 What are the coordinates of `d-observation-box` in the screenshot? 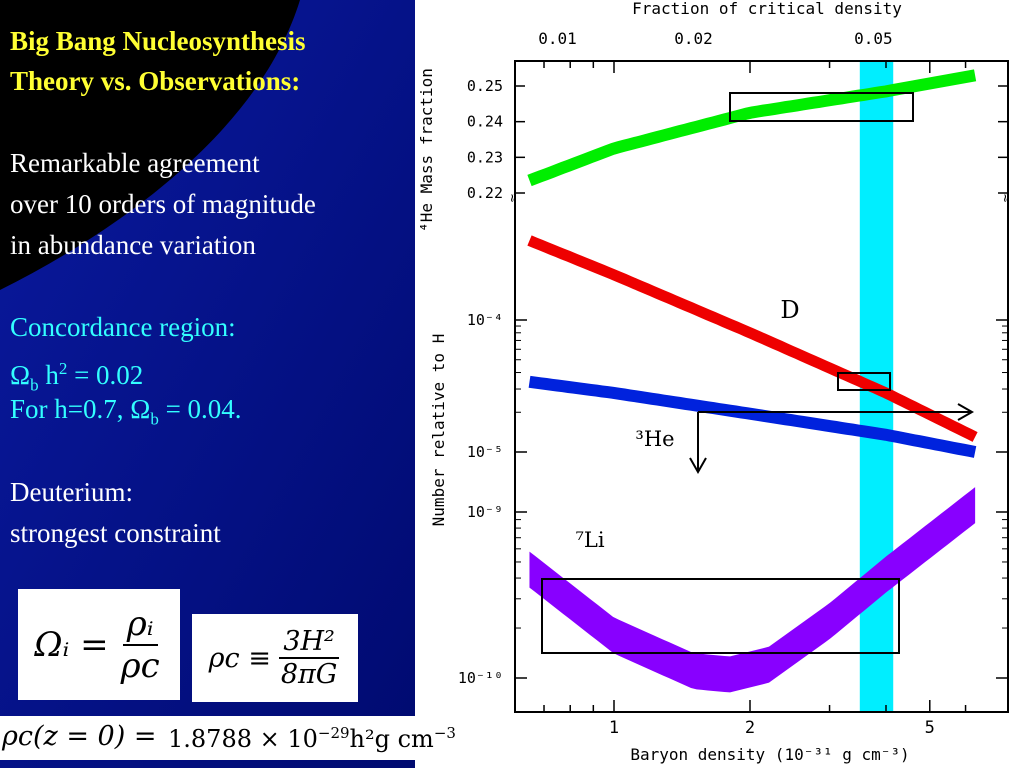 It's located at (864, 381).